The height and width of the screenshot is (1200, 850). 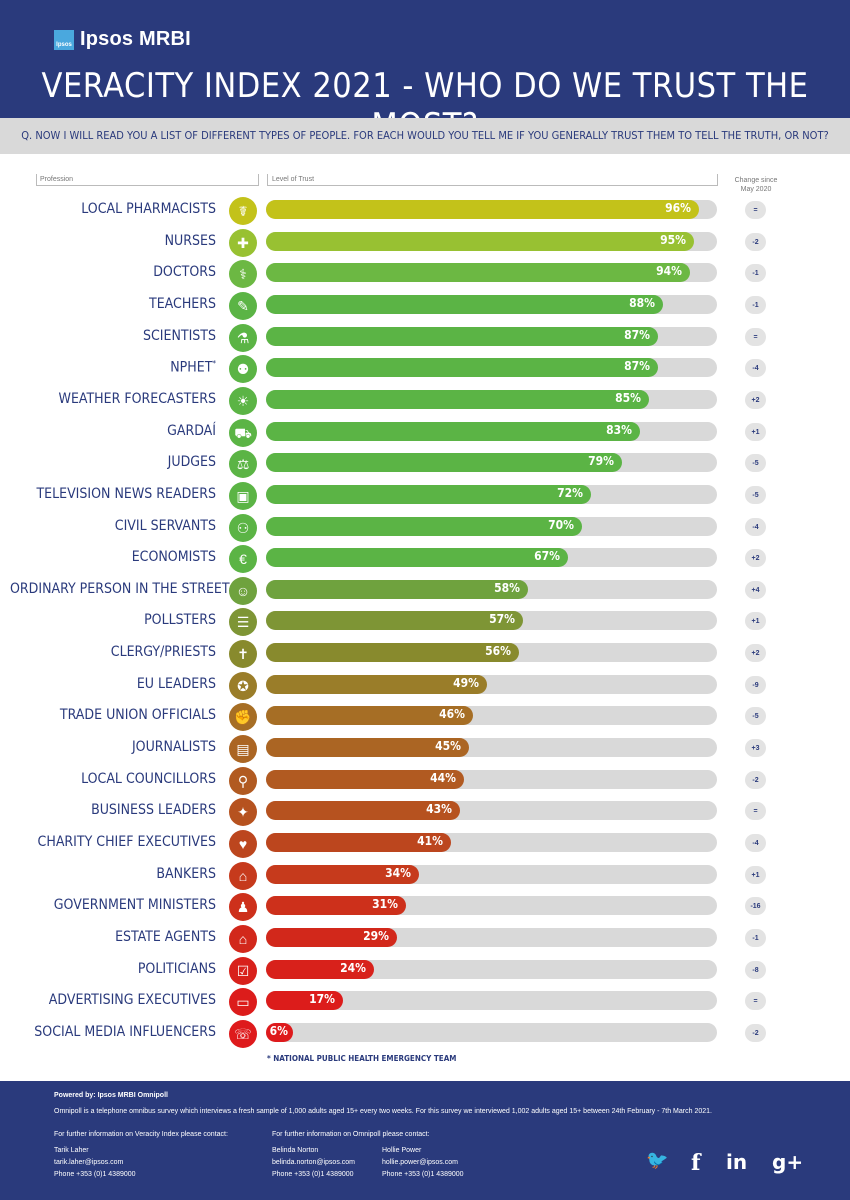 I want to click on chart-row: EU LEADERS ✪ 49% -9, so click(x=425, y=686).